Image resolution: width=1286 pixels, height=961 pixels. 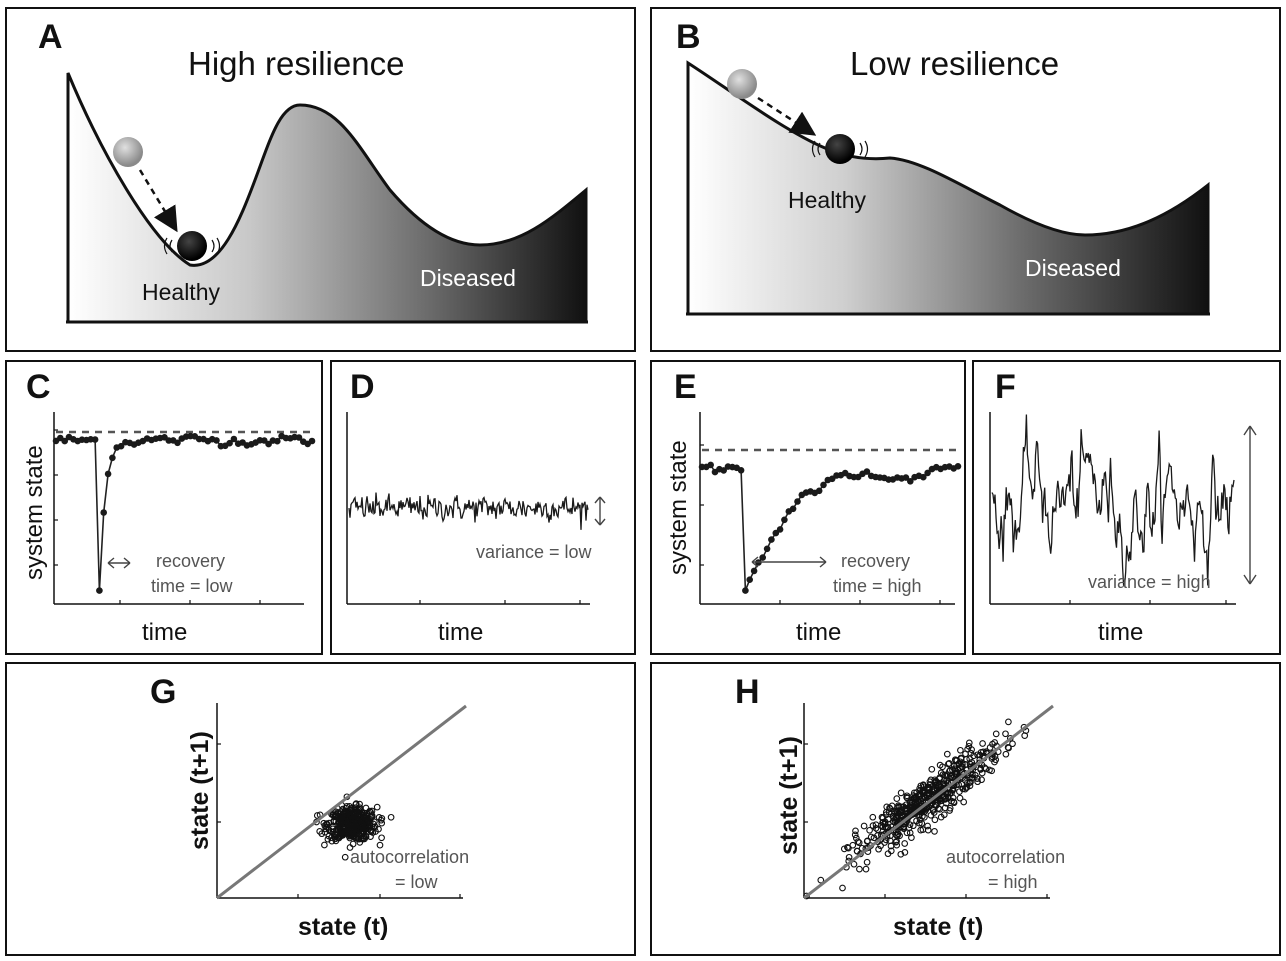 I want to click on roll-arrow-A, so click(x=158, y=201).